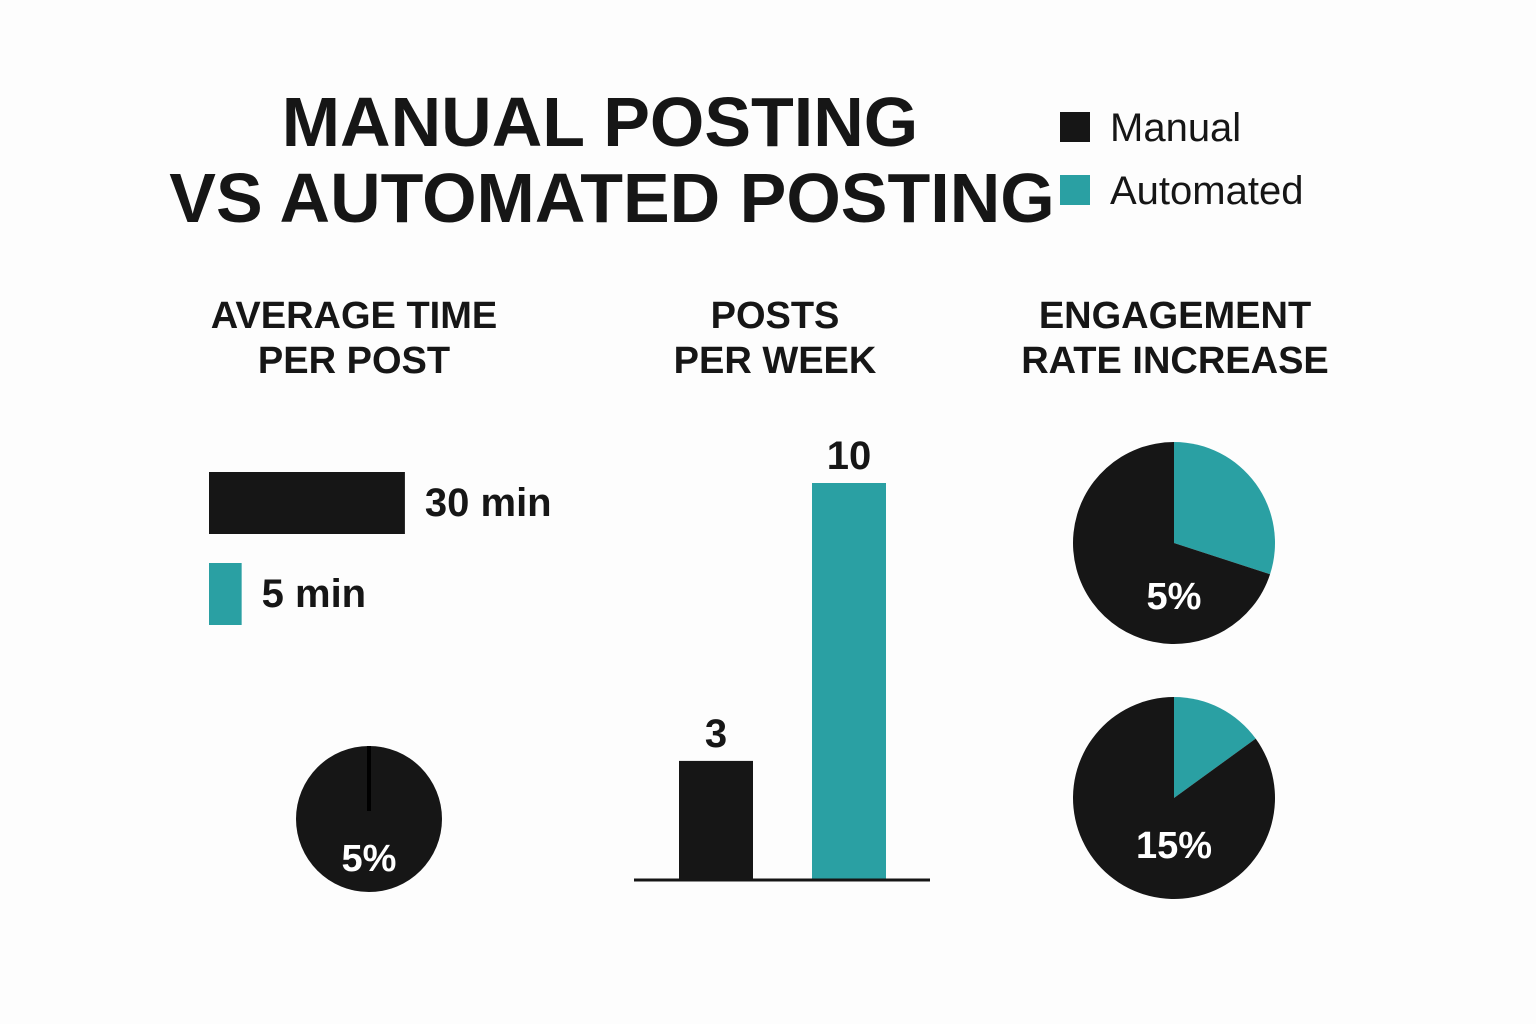 The height and width of the screenshot is (1024, 1536). Describe the element at coordinates (1225, 508) in the screenshot. I see `engagement-pie-1-slice-automated` at that location.